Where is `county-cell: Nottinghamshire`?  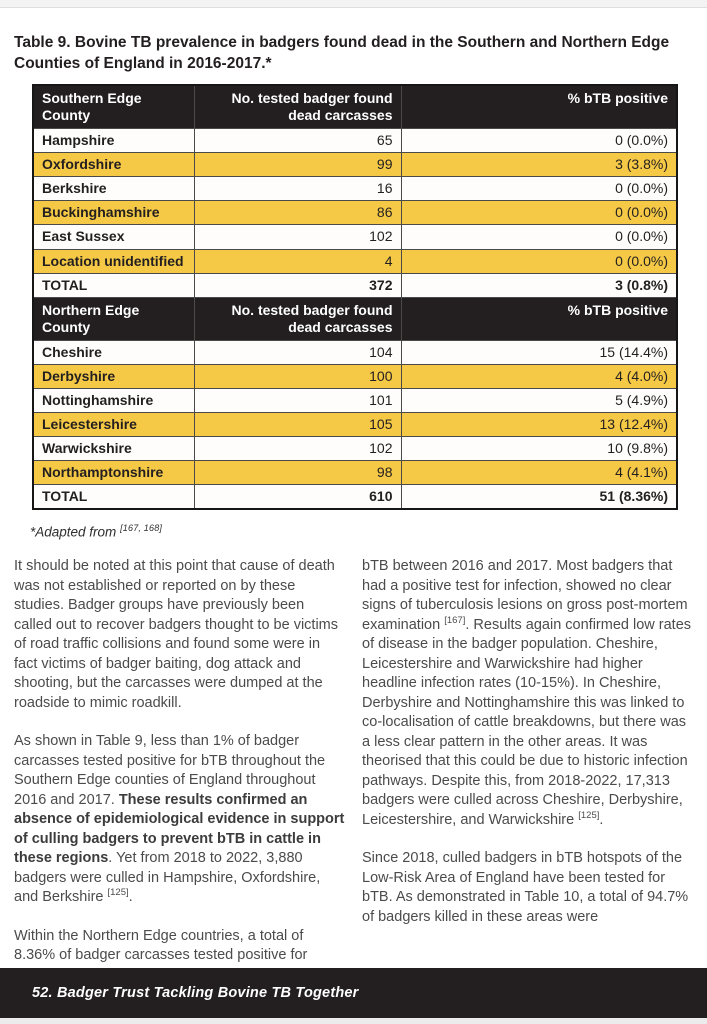 county-cell: Nottinghamshire is located at coordinates (113, 401).